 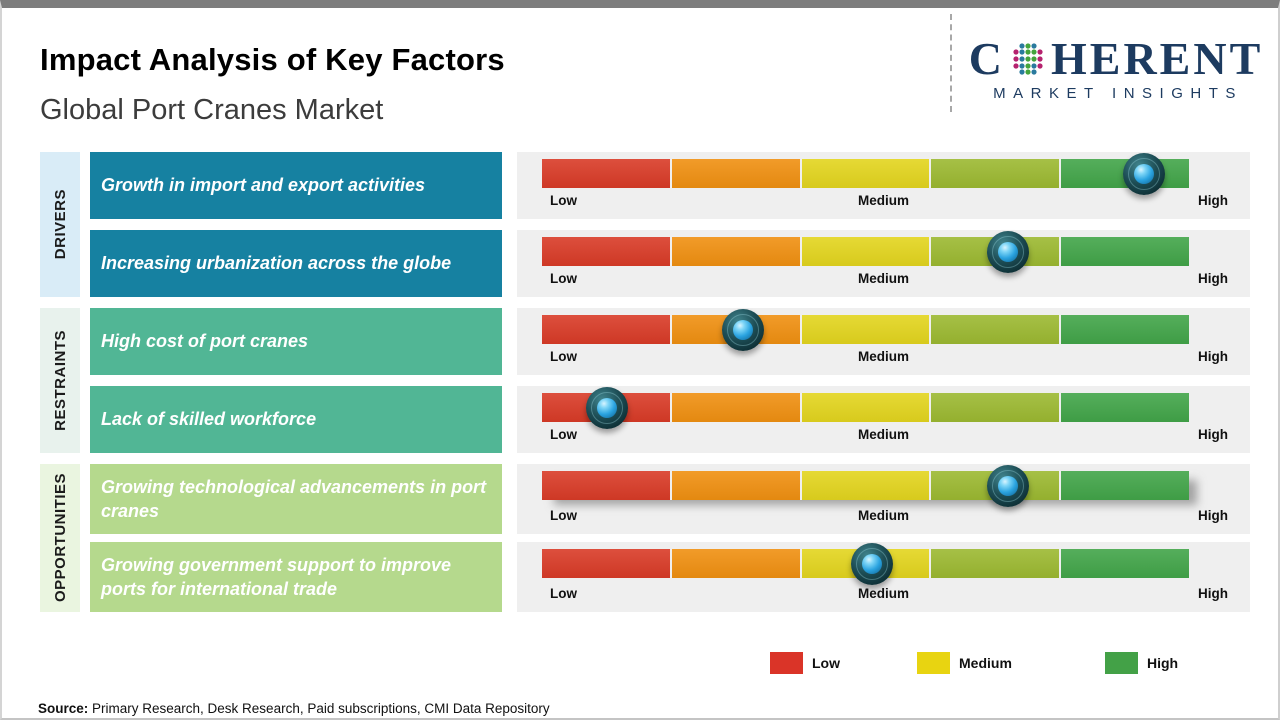 I want to click on factor-box: Growth in import and export activities, so click(x=296, y=185).